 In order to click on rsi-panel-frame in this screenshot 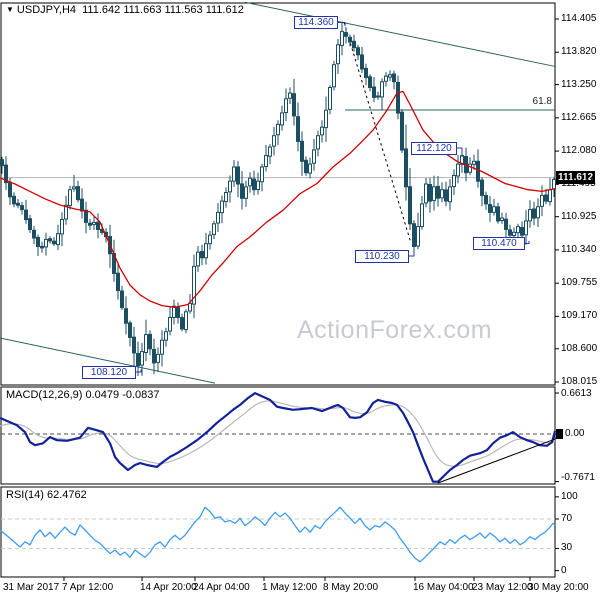, I will do `click(278, 532)`.